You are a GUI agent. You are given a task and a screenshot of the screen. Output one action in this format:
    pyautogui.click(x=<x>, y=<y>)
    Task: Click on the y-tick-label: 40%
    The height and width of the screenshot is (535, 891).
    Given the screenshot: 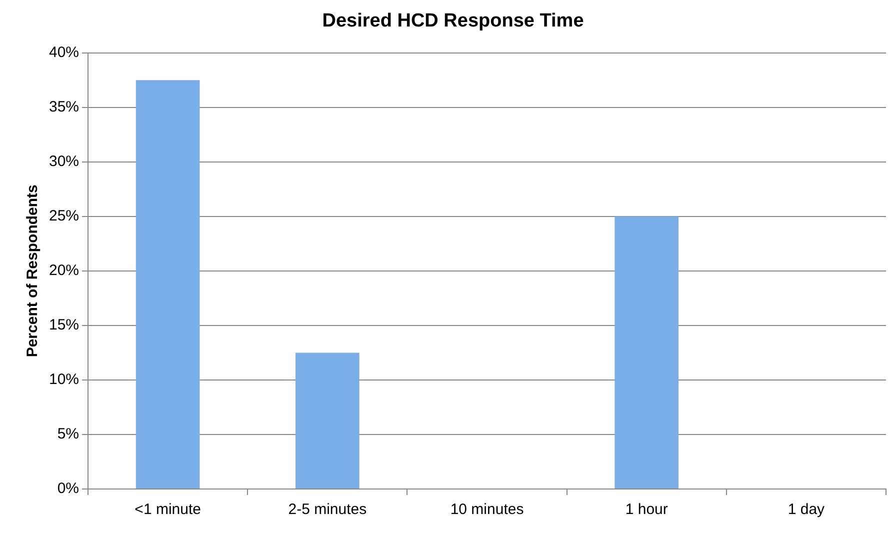 What is the action you would take?
    pyautogui.click(x=64, y=52)
    